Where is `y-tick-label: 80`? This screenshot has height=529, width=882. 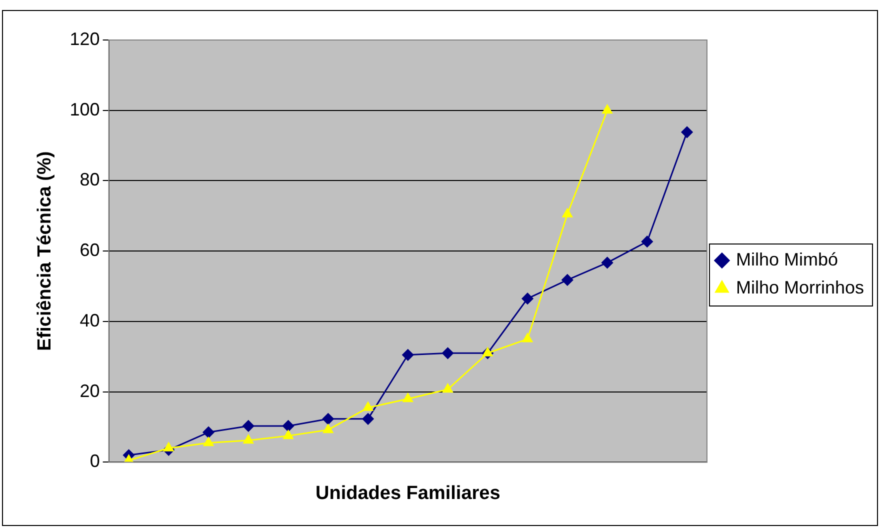 y-tick-label: 80 is located at coordinates (90, 180).